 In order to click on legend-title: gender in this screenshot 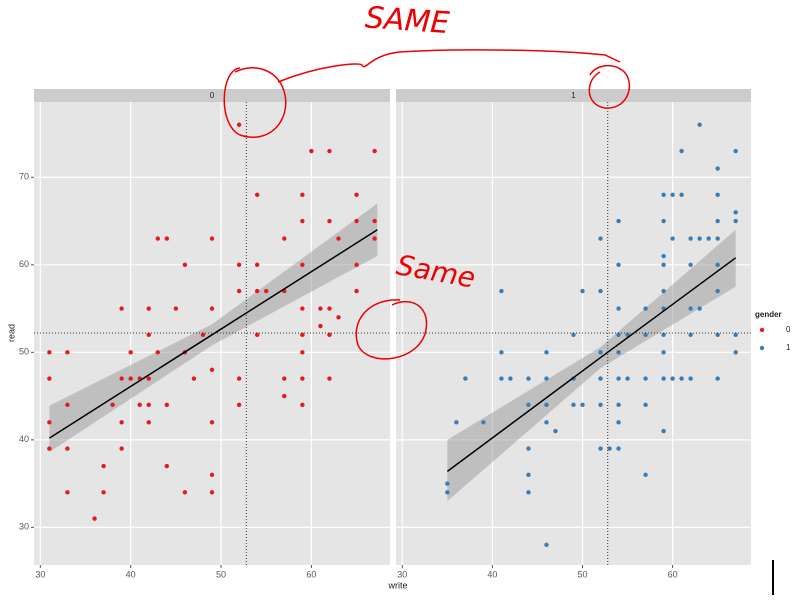, I will do `click(768, 314)`.